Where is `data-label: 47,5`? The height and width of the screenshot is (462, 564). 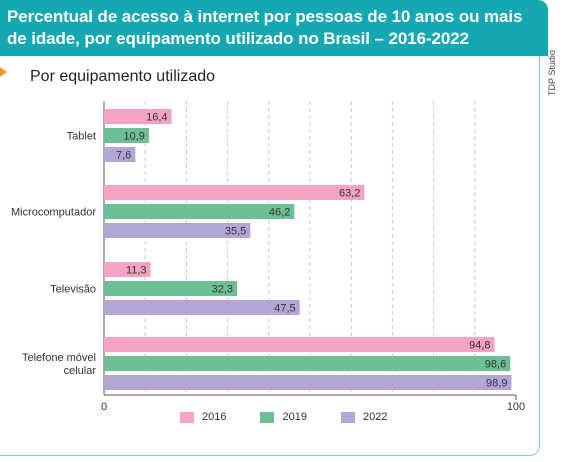
data-label: 47,5 is located at coordinates (284, 309).